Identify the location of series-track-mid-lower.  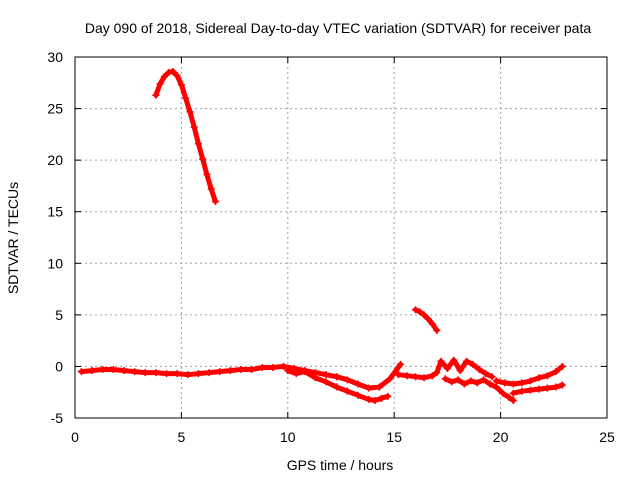
(479, 389).